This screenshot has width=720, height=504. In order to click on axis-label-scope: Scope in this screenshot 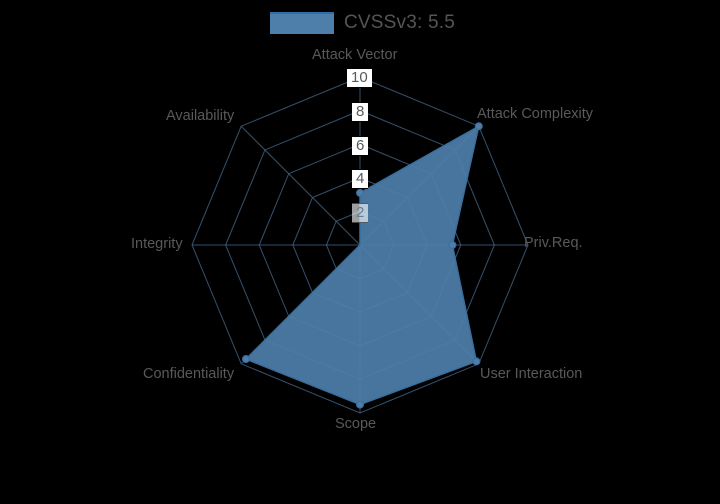, I will do `click(356, 424)`.